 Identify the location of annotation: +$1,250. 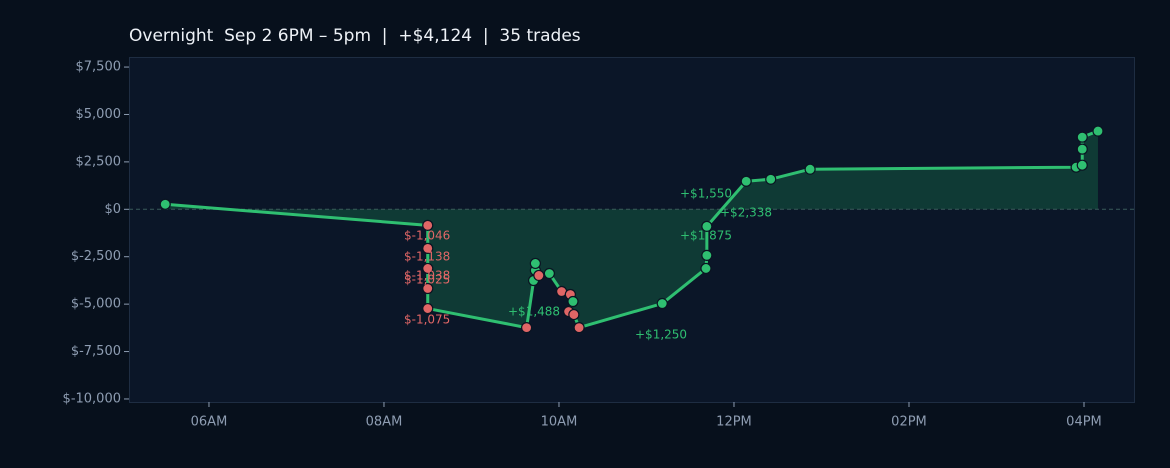
(661, 335).